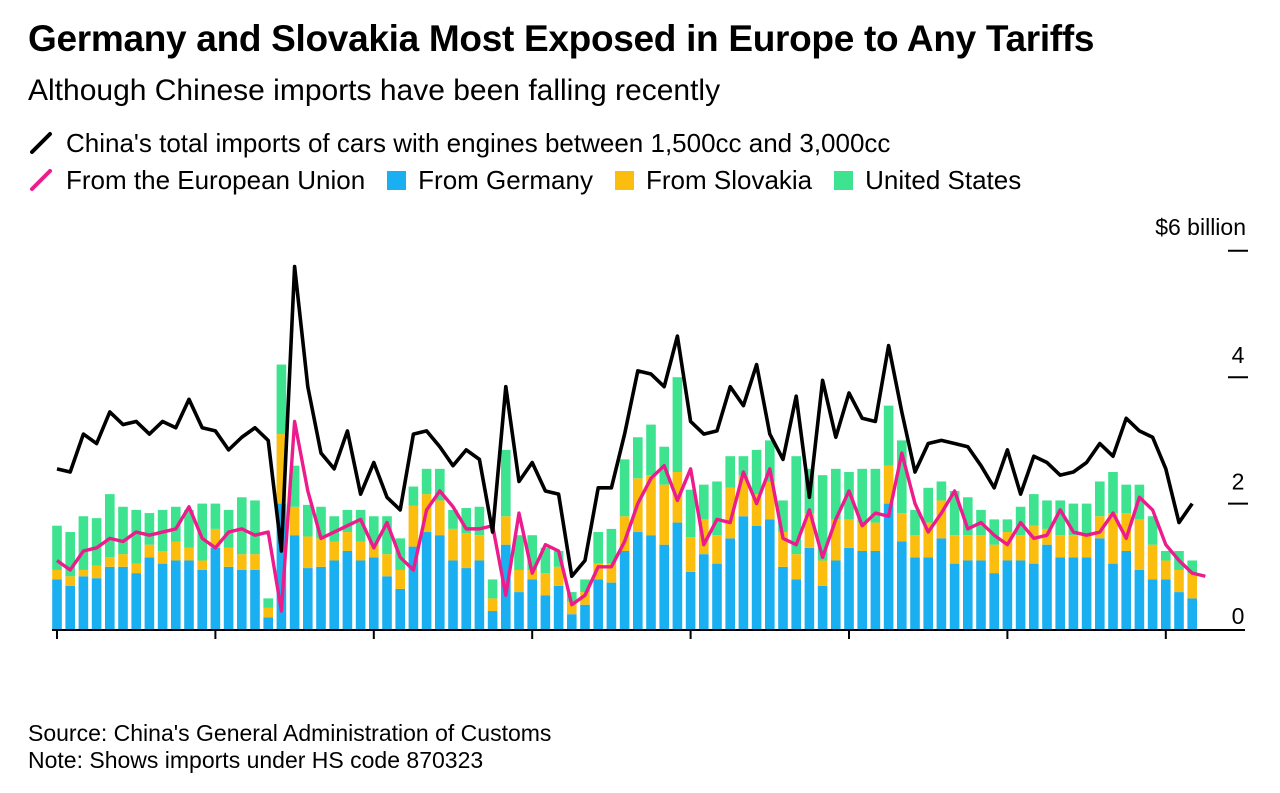  What do you see at coordinates (624, 180) in the screenshot?
I see `legend-swatch-slovakia` at bounding box center [624, 180].